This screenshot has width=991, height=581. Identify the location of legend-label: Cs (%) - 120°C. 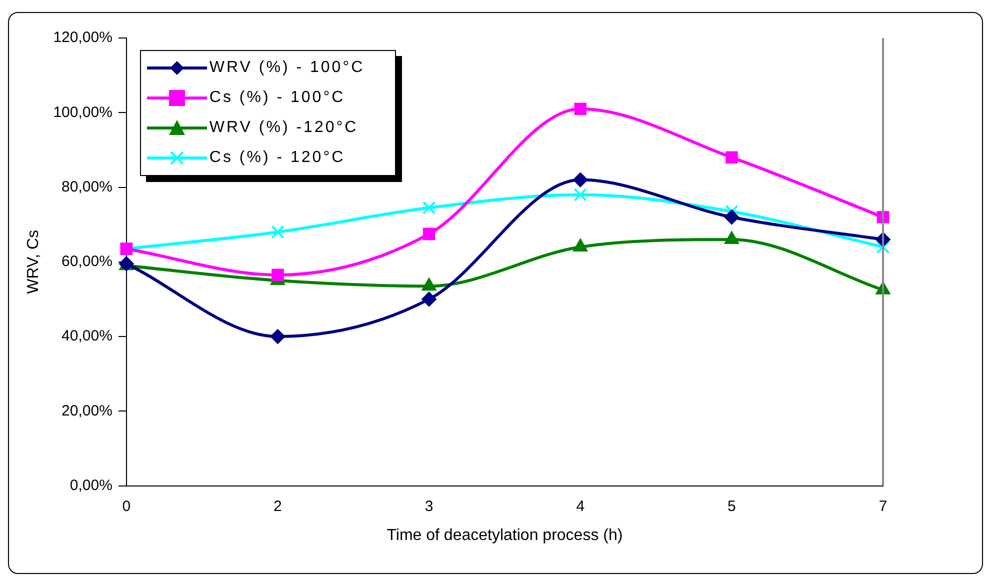
(277, 158).